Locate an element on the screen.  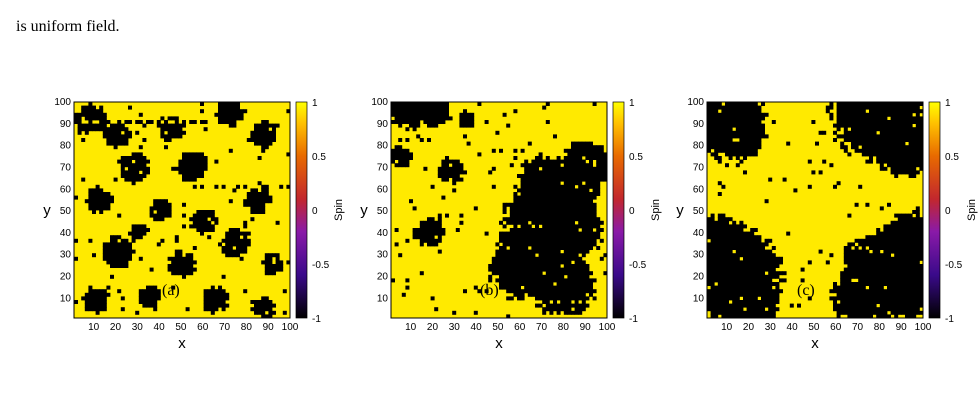
colorbar-tick-label: -1 is located at coordinates (316, 319).